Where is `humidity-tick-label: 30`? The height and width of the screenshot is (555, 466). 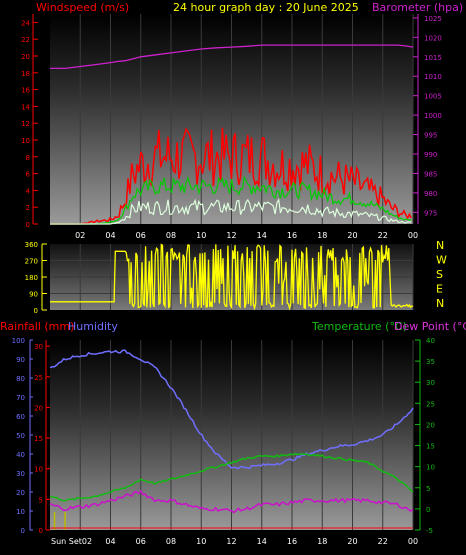
humidity-tick-label: 30 is located at coordinates (20, 474).